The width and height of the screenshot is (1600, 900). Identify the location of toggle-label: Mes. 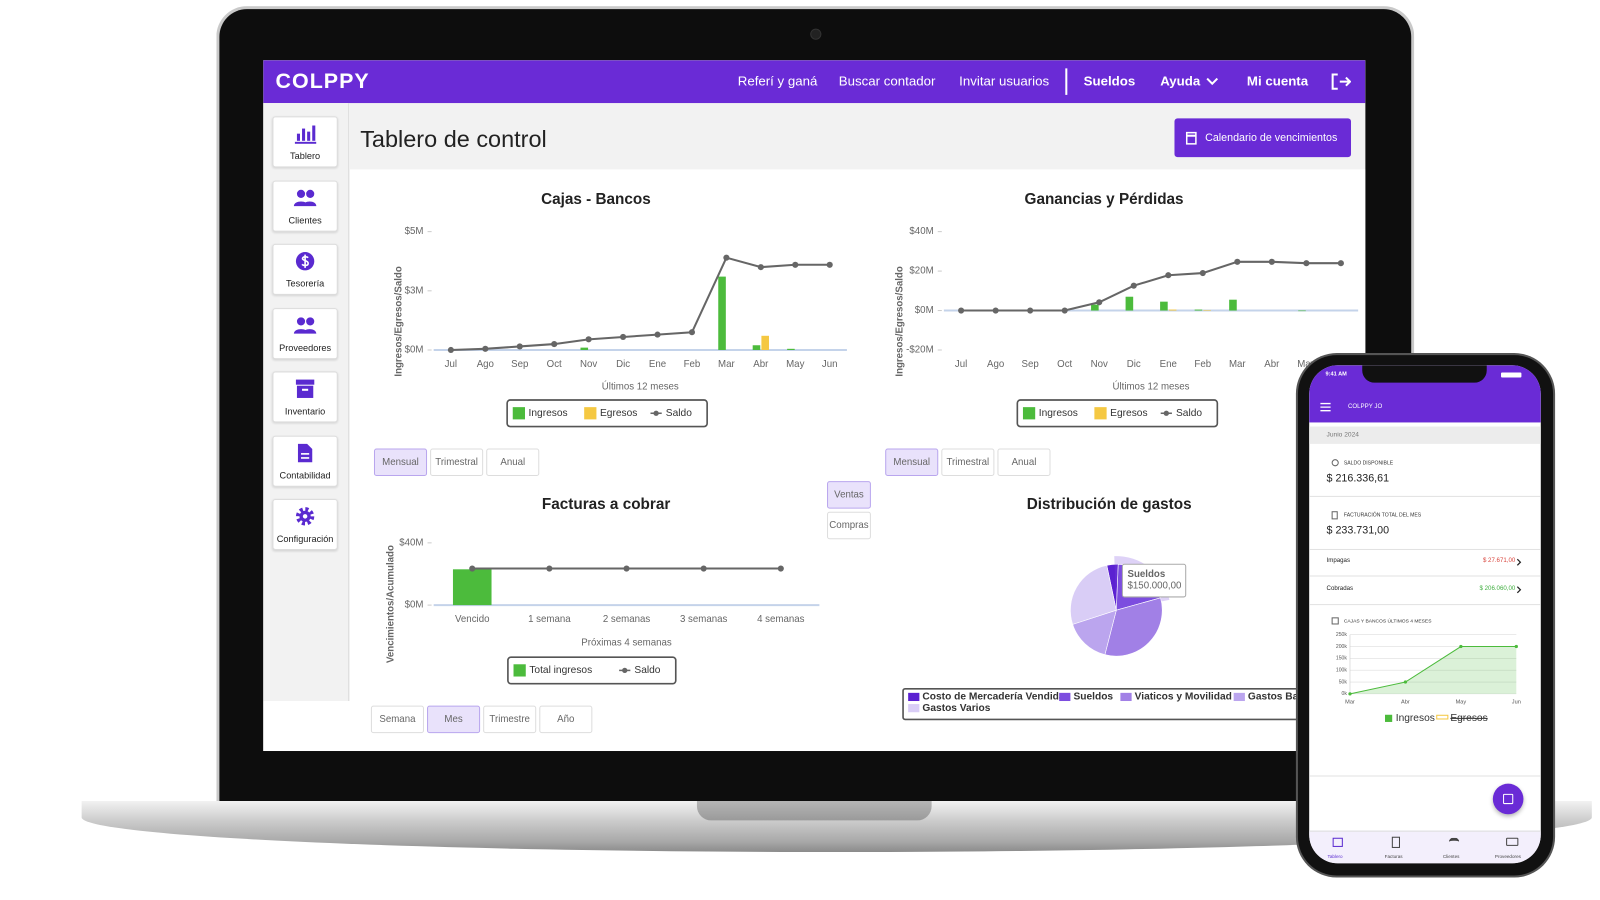
(453, 719).